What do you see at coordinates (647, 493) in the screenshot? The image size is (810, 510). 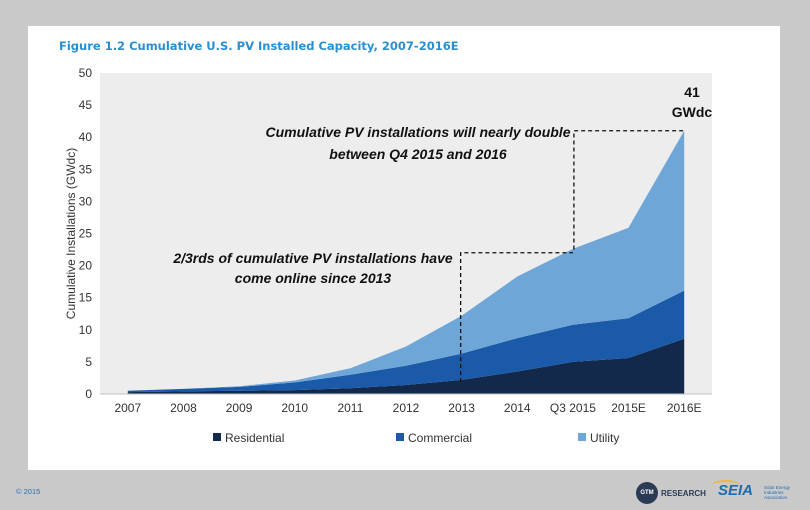 I see `gtm-badge: GTM` at bounding box center [647, 493].